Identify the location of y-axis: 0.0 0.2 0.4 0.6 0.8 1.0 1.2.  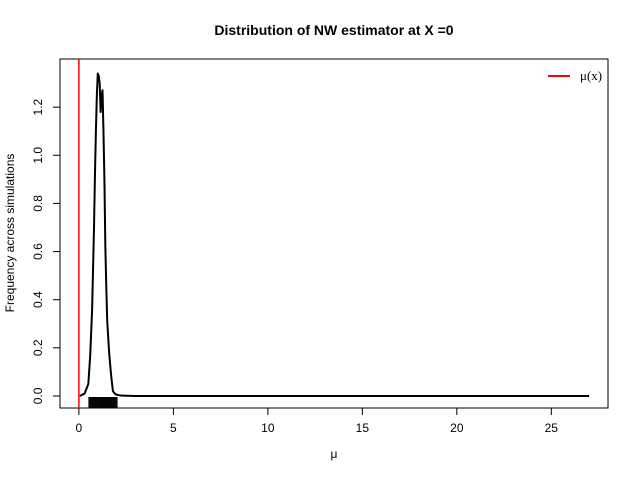
(46, 251).